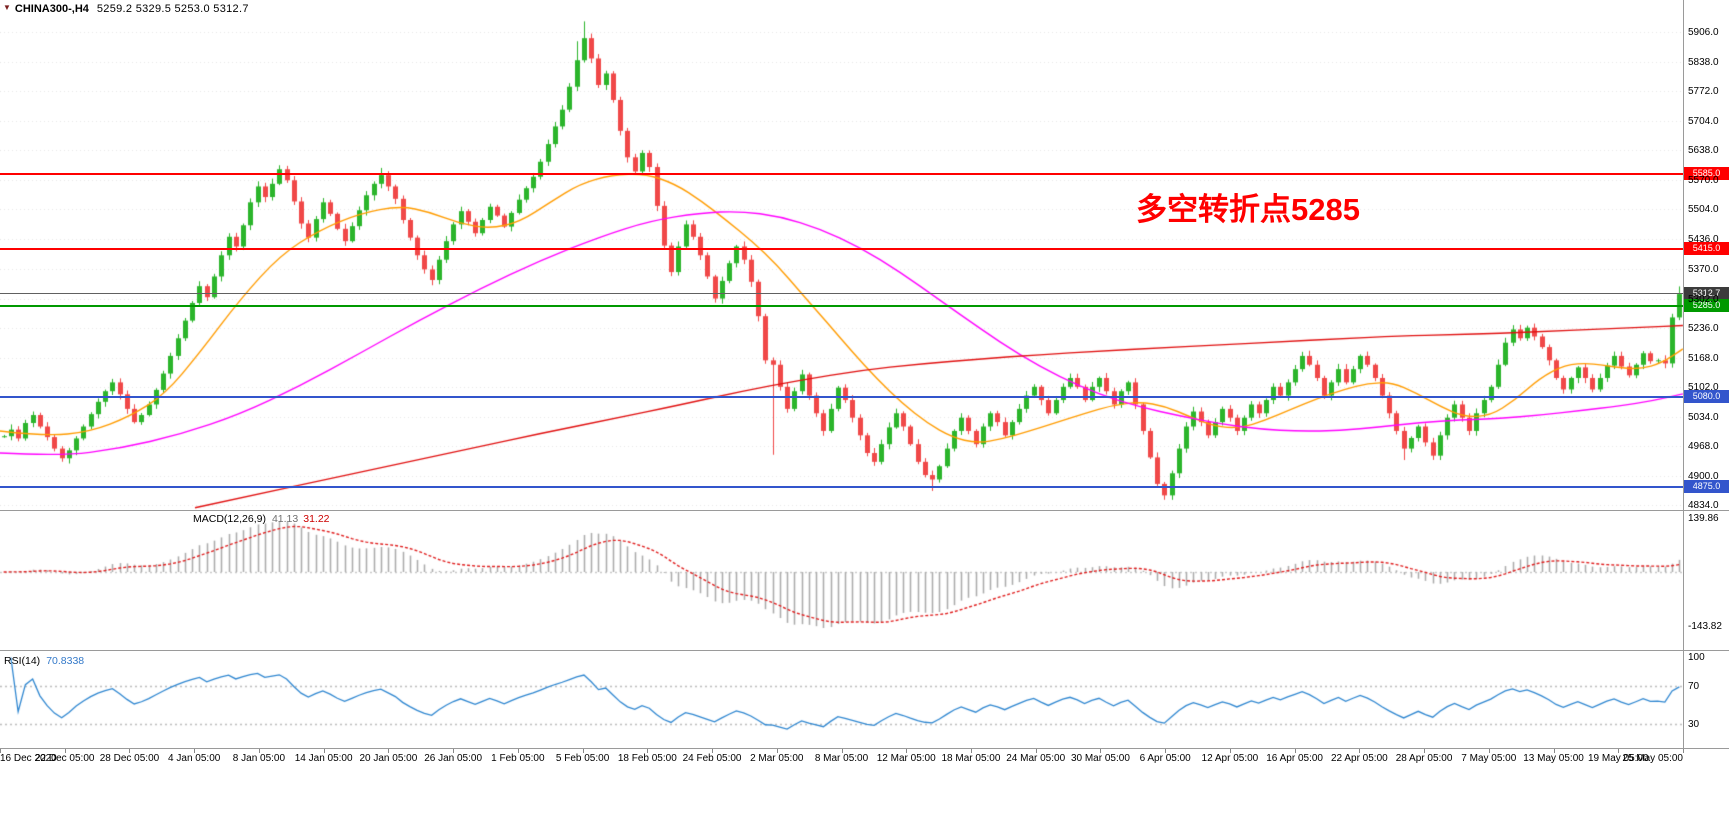 The image size is (1729, 839). Describe the element at coordinates (1703, 181) in the screenshot. I see `price-axis-label: 5570.0` at that location.